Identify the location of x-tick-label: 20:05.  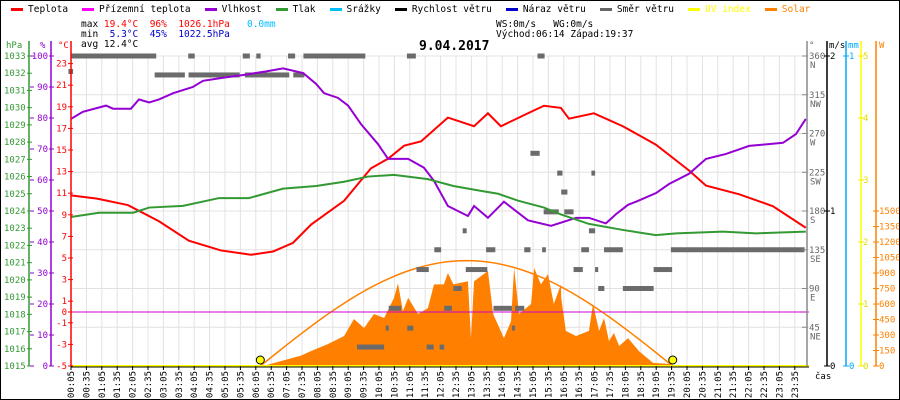
(688, 384).